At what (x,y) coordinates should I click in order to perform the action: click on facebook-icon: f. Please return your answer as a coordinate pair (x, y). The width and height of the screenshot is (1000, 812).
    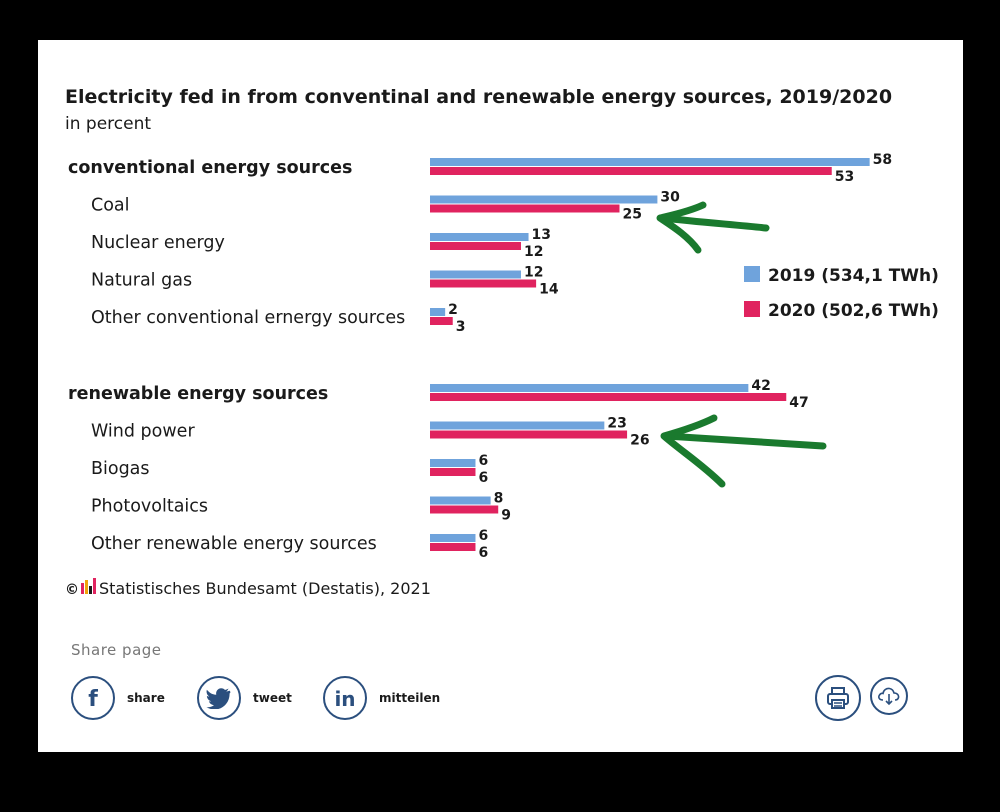
    Looking at the image, I should click on (93, 698).